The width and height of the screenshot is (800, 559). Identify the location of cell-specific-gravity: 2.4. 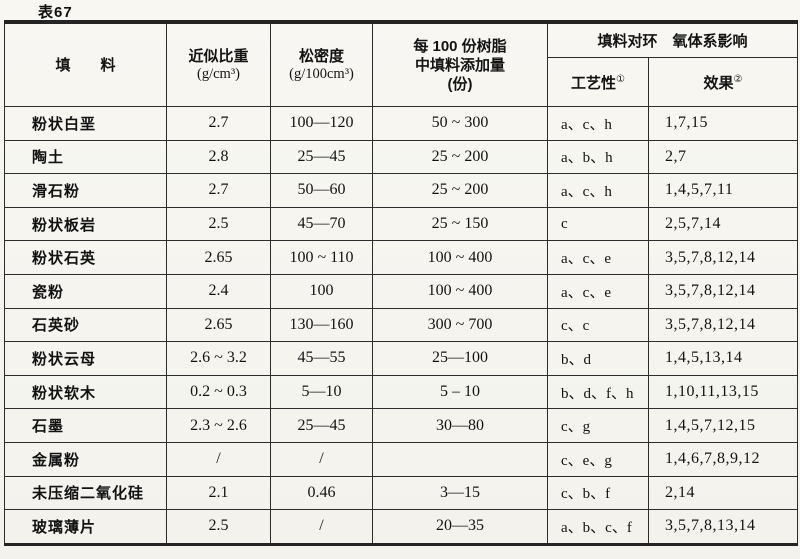
(218, 291).